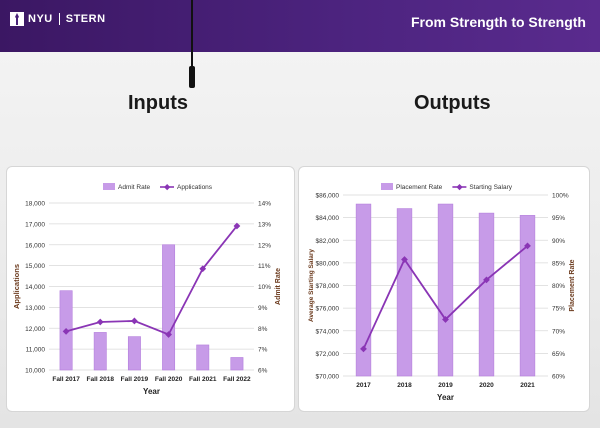  Describe the element at coordinates (558, 377) in the screenshot. I see `y2-tick-label: 60%` at that location.